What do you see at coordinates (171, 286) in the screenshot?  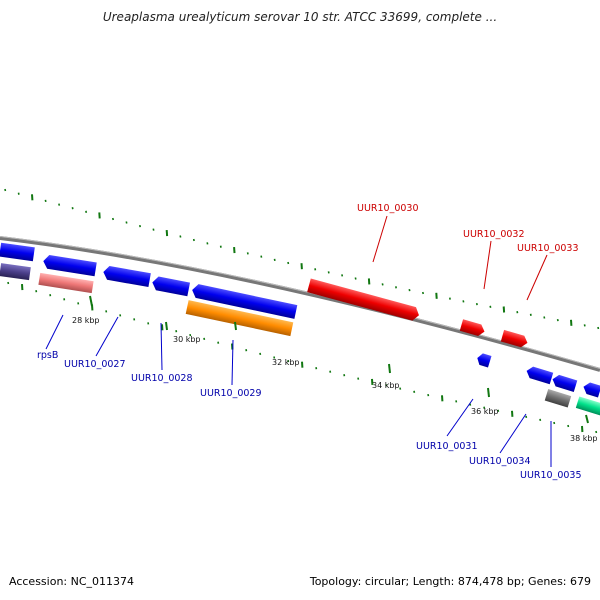 I see `gene-uur10-0028-arrow` at bounding box center [171, 286].